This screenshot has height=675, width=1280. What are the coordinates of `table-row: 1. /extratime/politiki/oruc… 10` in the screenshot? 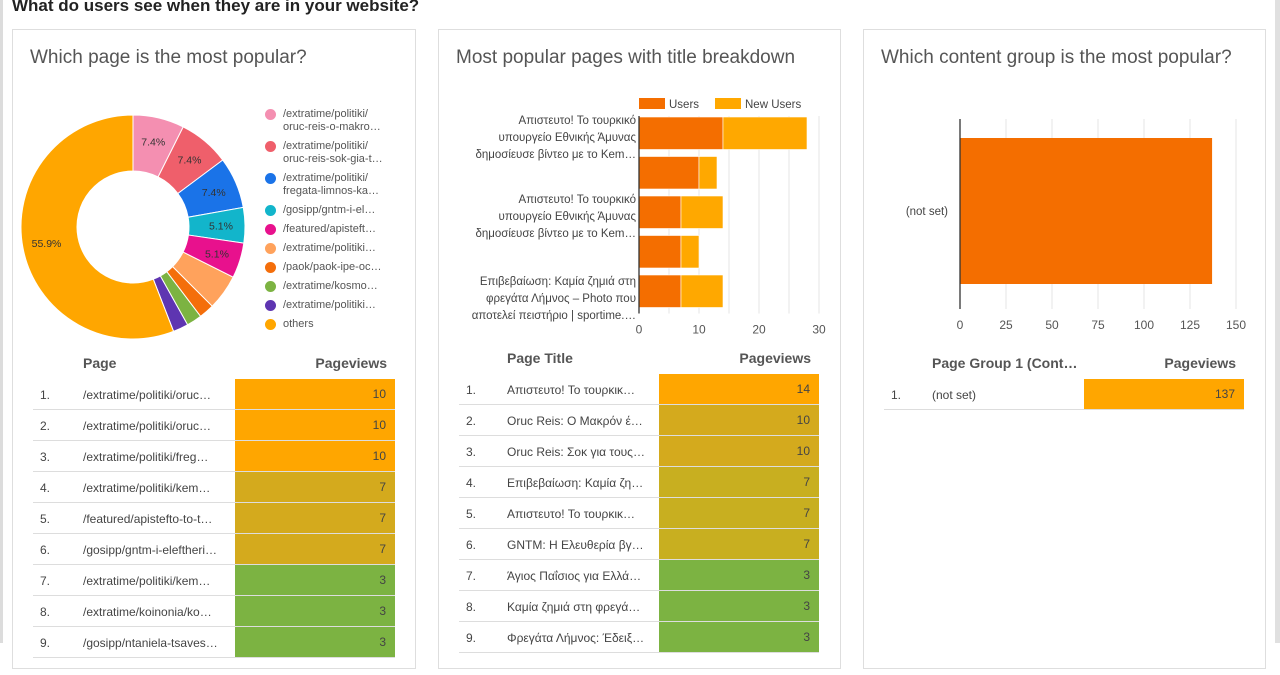 It's located at (214, 394).